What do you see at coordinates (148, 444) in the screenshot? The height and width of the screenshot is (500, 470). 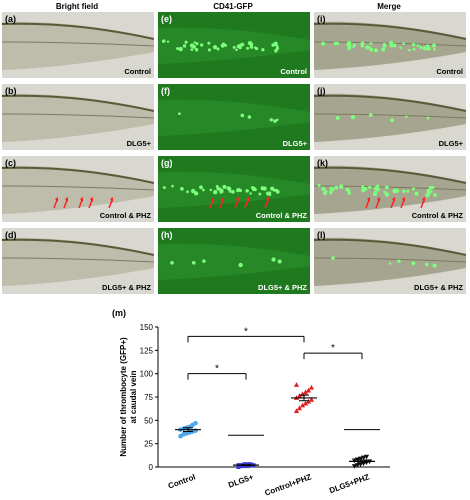 I see `y-tick-label: 25` at bounding box center [148, 444].